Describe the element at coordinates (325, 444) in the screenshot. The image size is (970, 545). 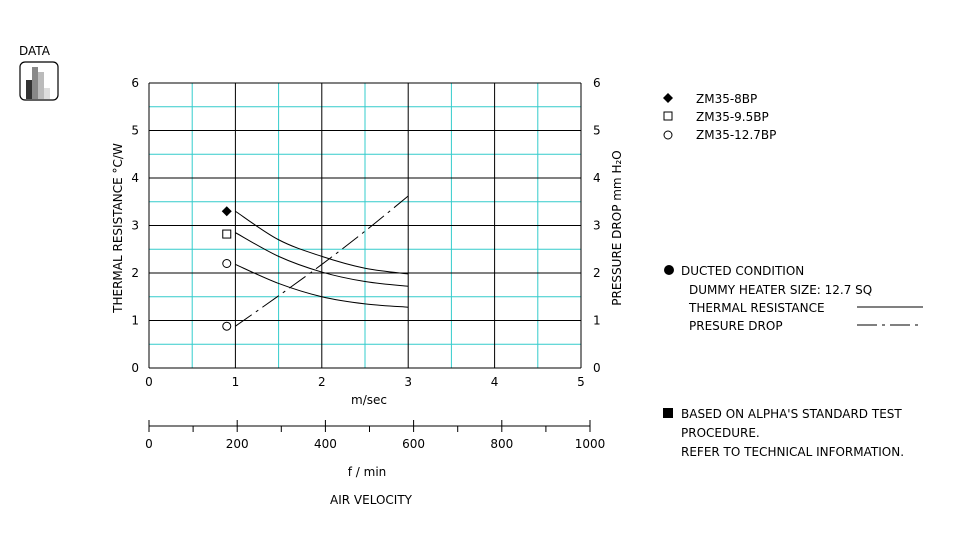
I see `x2-tick-label: 400` at that location.